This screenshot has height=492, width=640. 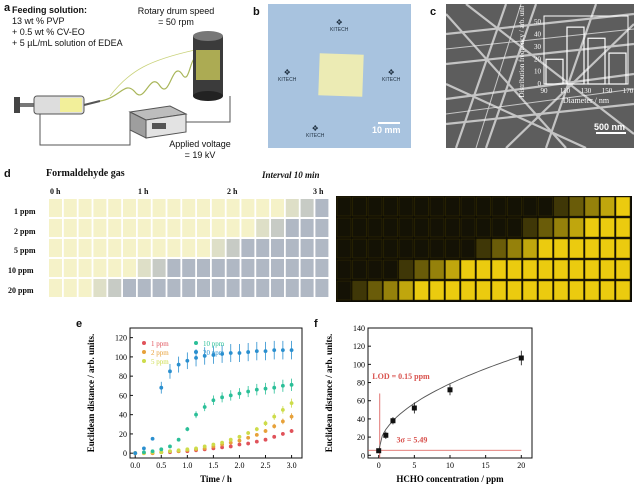 I want to click on x-tick-label: 0.5, so click(x=161, y=465).